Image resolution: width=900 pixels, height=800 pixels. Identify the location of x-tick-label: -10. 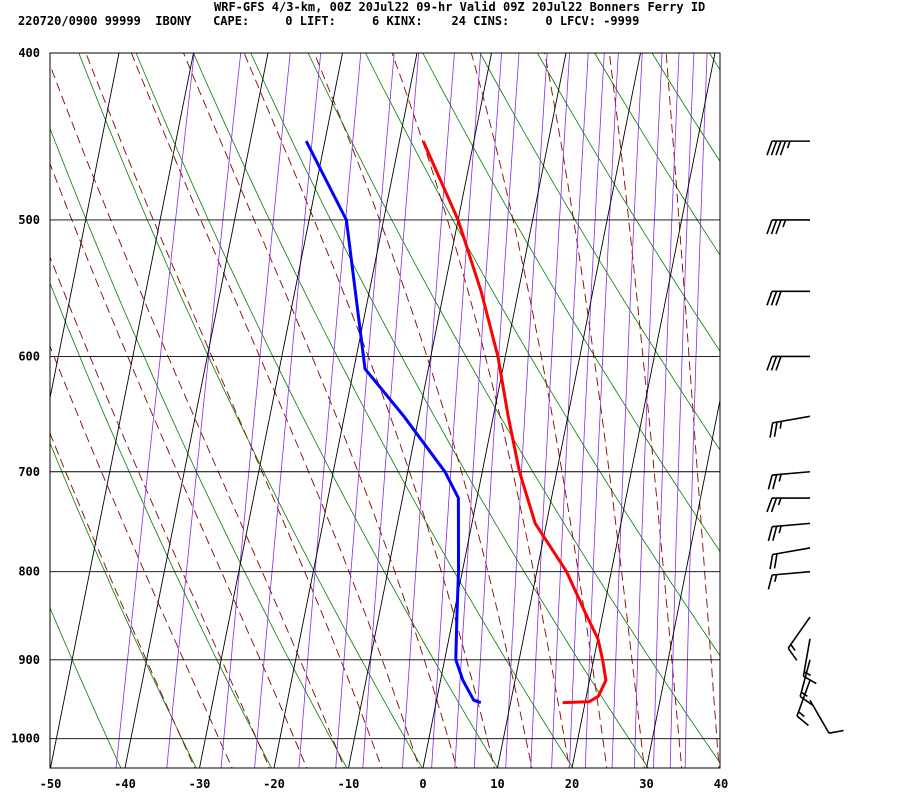
(349, 784).